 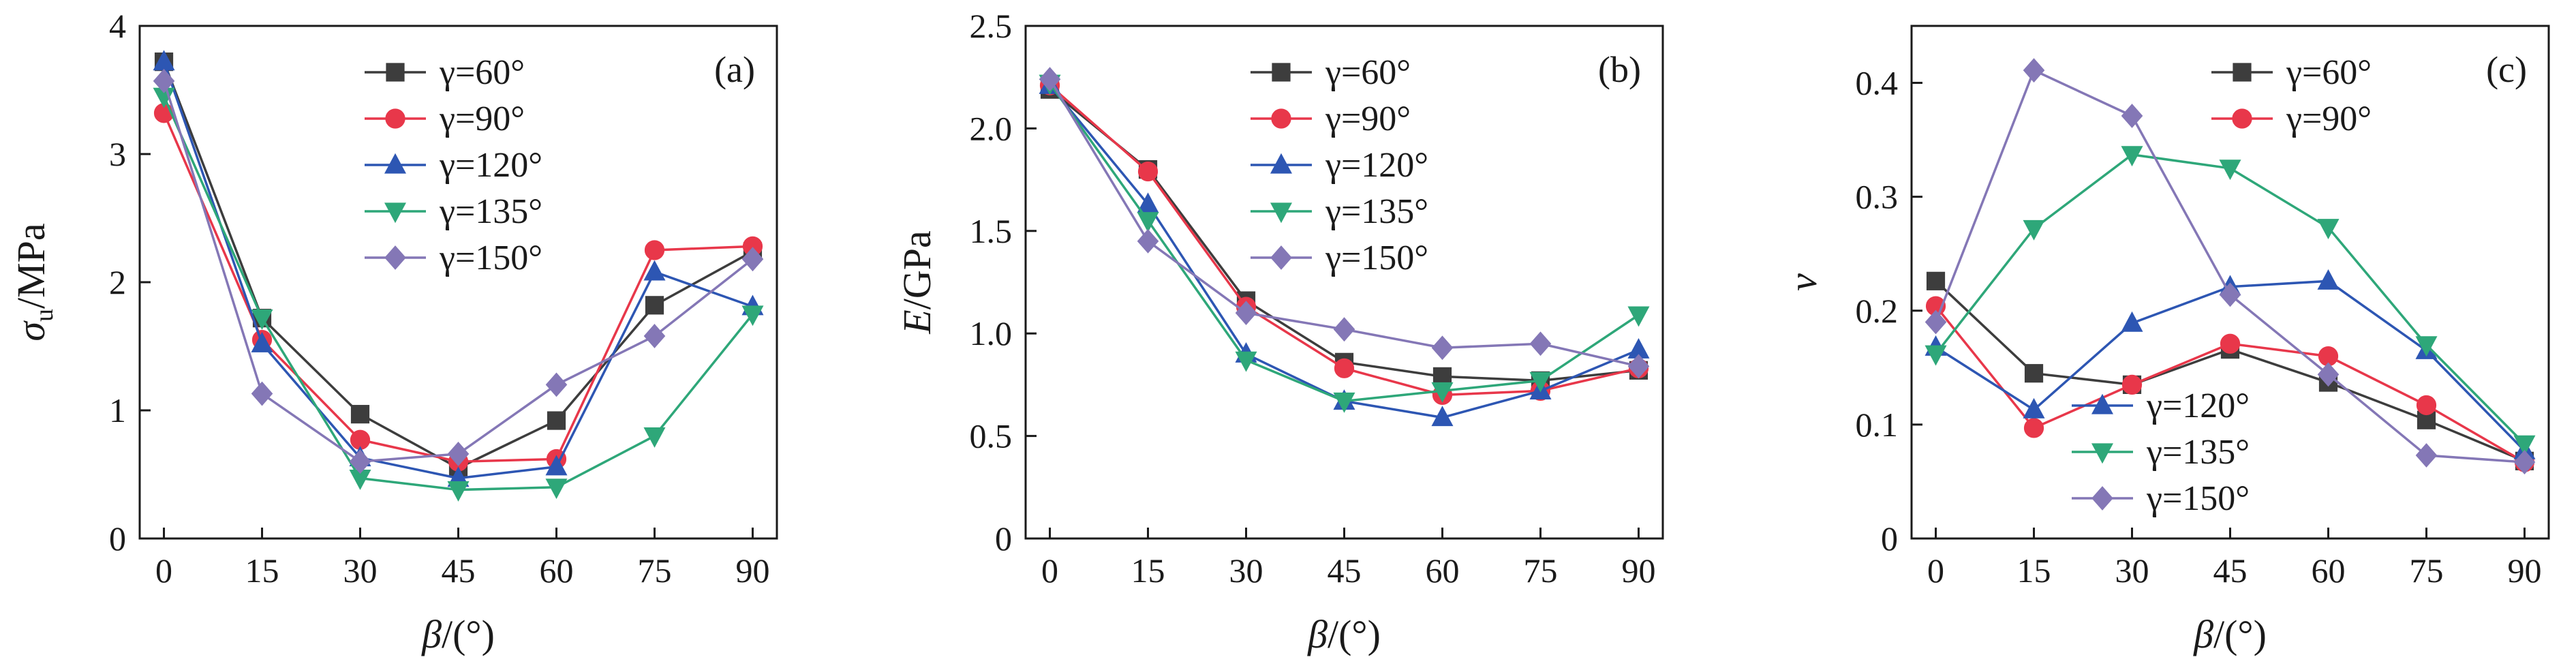 I want to click on legend-entry-90: γ=90°, so click(x=2291, y=119).